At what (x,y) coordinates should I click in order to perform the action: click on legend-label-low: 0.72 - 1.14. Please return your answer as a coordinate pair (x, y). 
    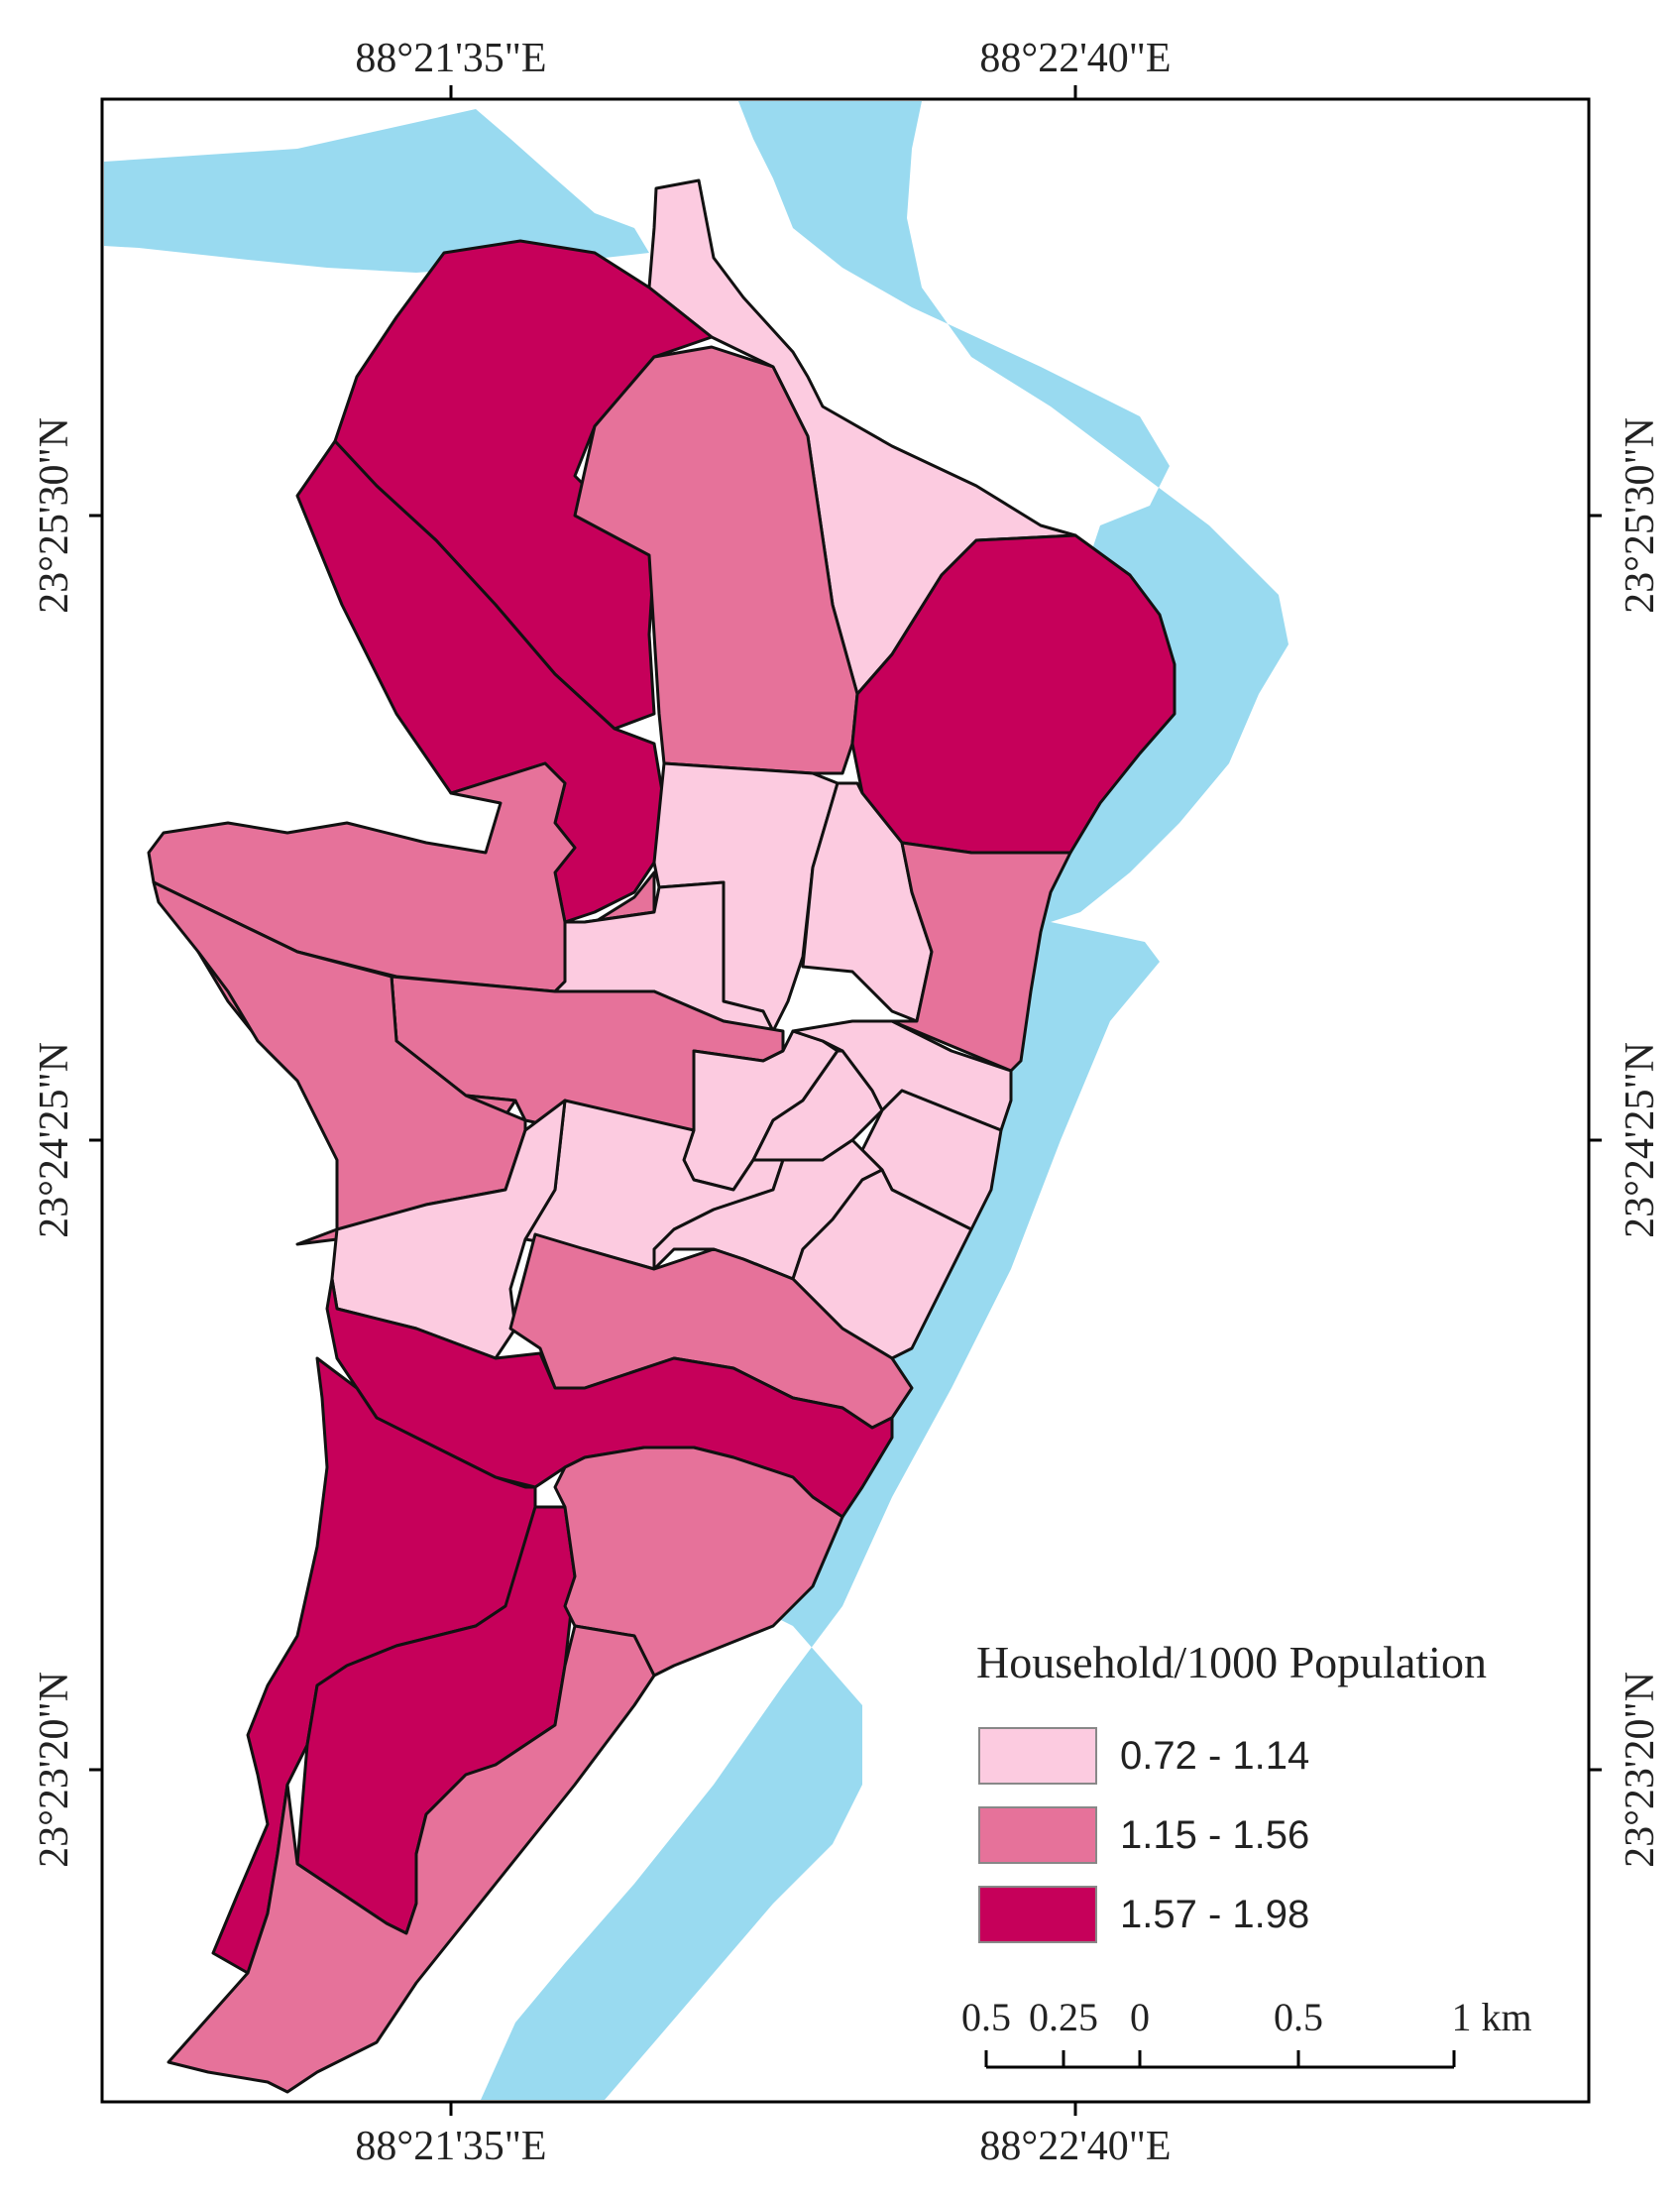
    Looking at the image, I should click on (1214, 1756).